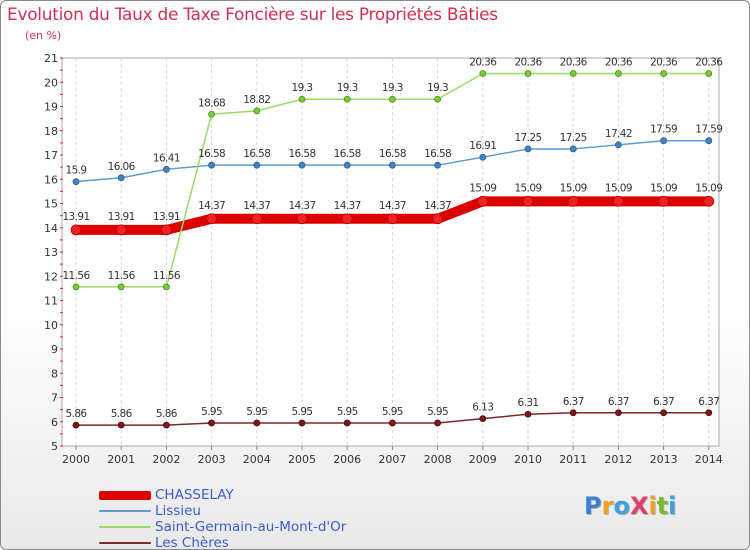 Image resolution: width=750 pixels, height=550 pixels. Describe the element at coordinates (194, 494) in the screenshot. I see `legend-label: CHASSELAY` at that location.